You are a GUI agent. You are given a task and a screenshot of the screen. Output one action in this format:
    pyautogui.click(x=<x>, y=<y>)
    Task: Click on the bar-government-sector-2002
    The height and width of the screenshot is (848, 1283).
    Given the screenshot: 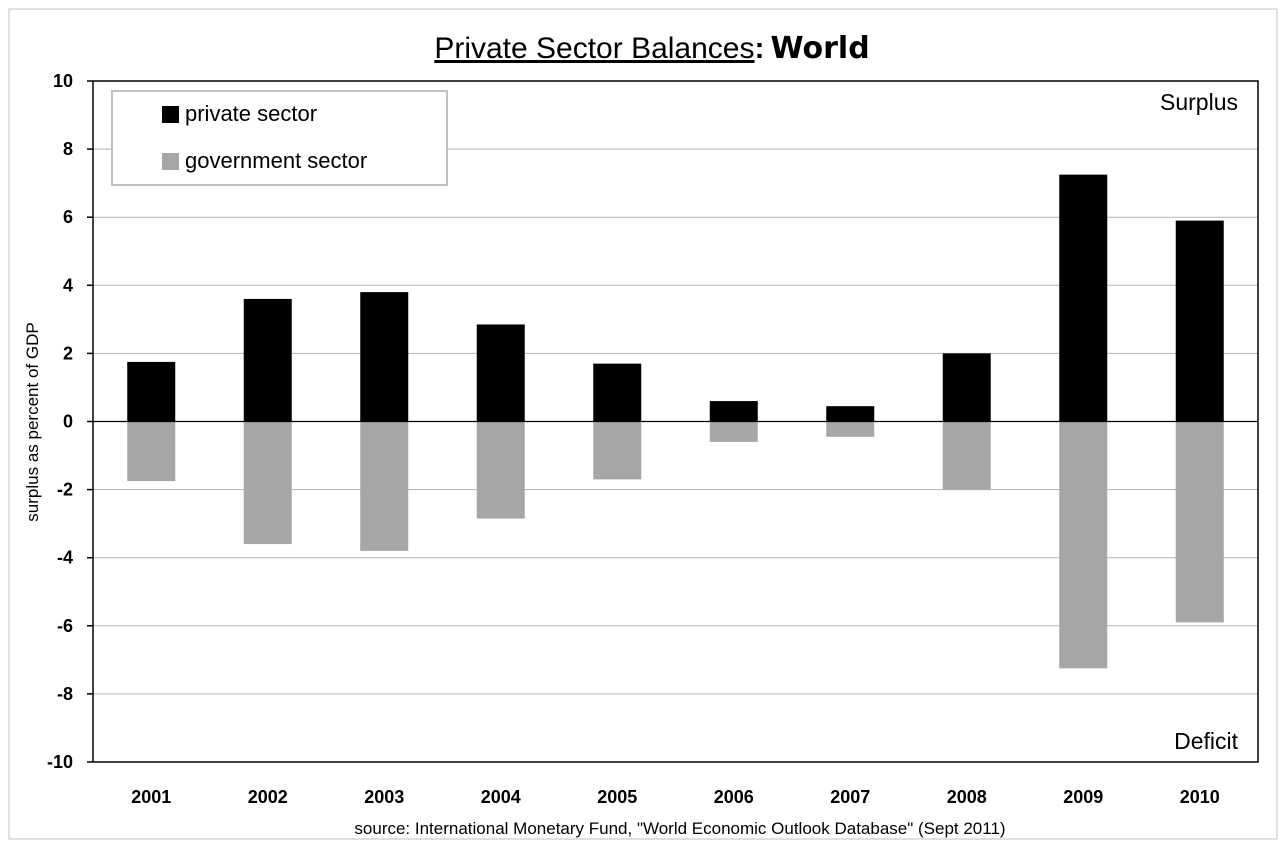 What is the action you would take?
    pyautogui.click(x=267, y=483)
    